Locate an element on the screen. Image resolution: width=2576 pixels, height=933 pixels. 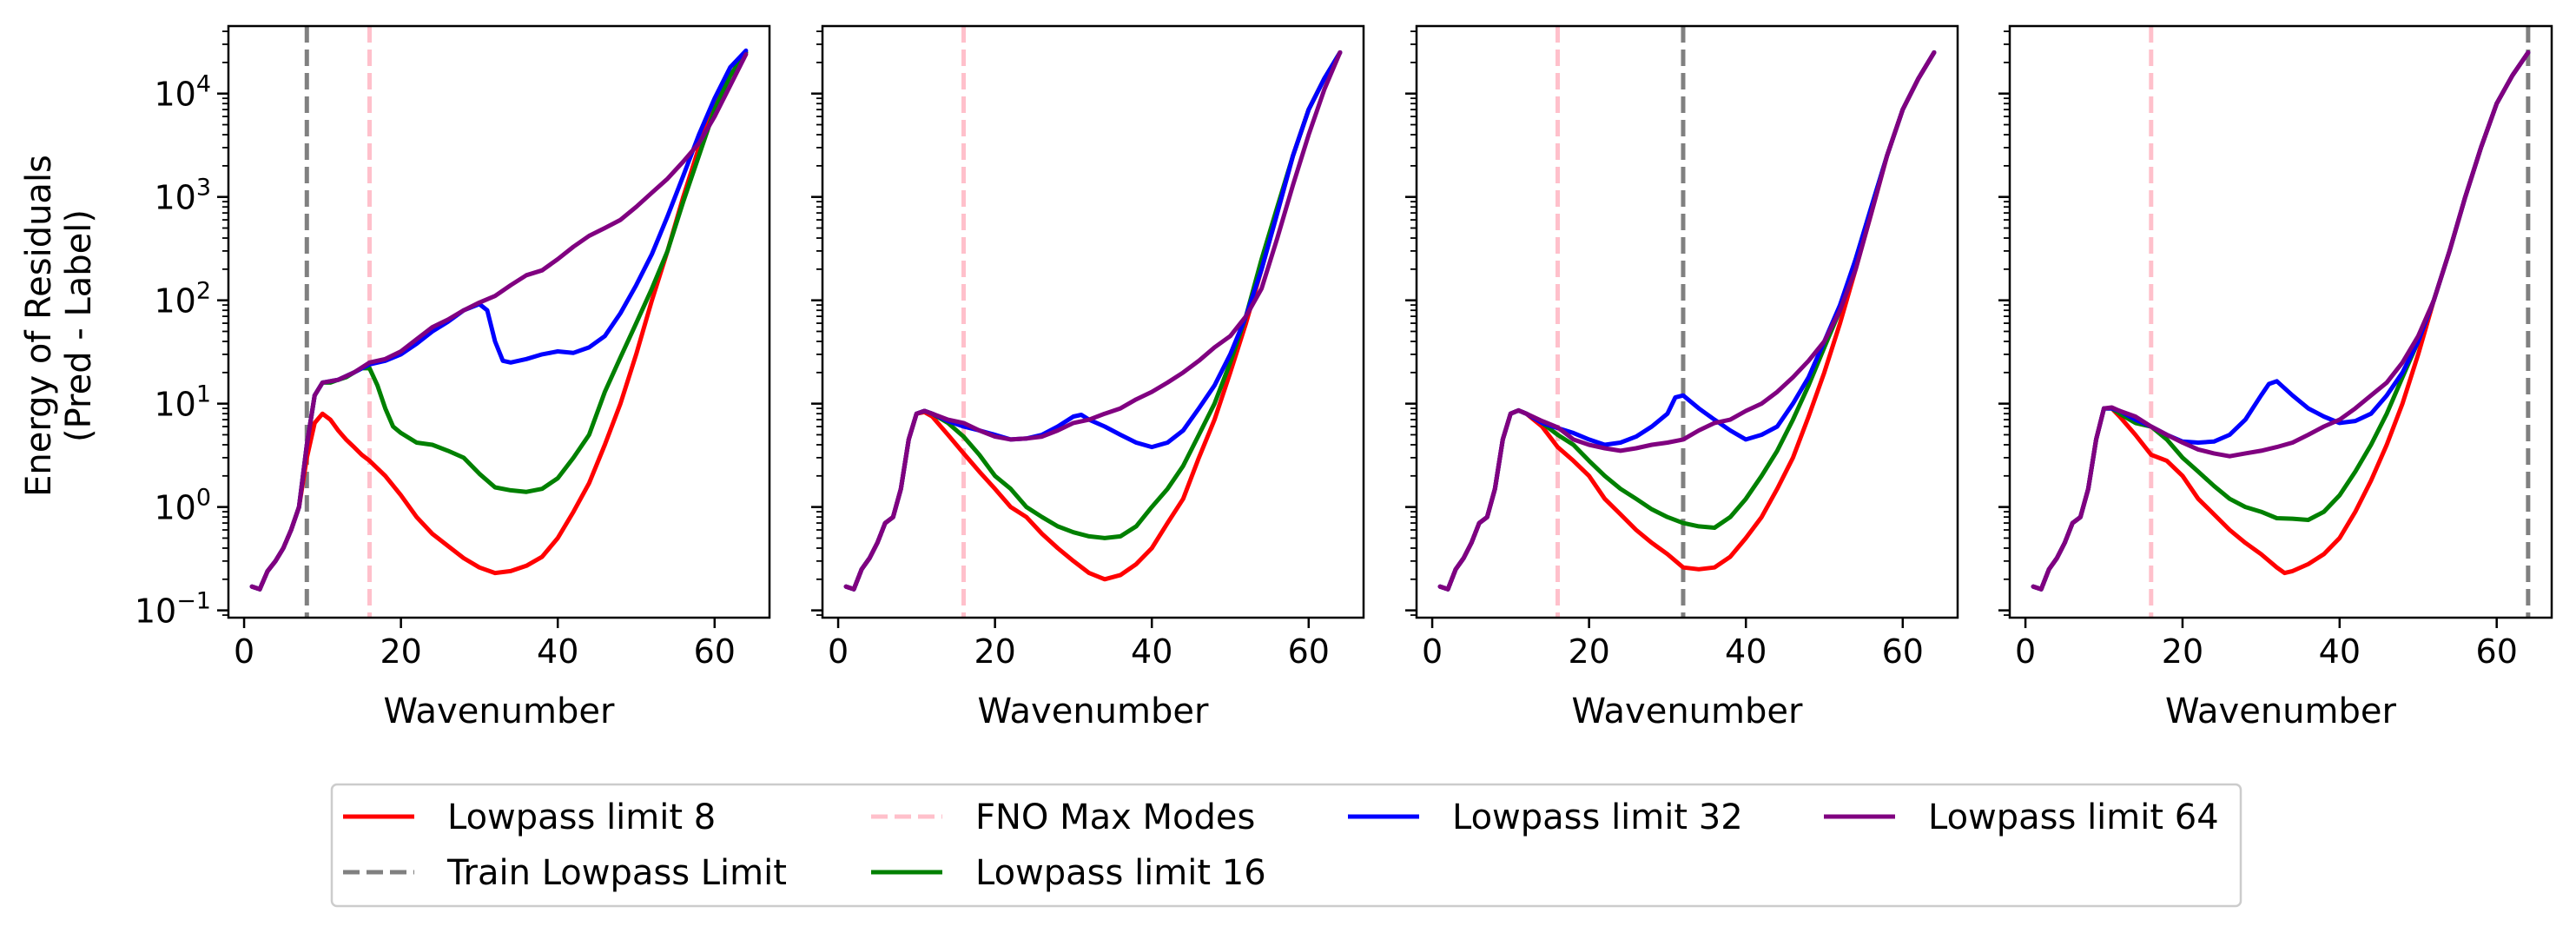
y-axis-label-text: Energy of Residuals(Pred - Label) is located at coordinates (59, 326).